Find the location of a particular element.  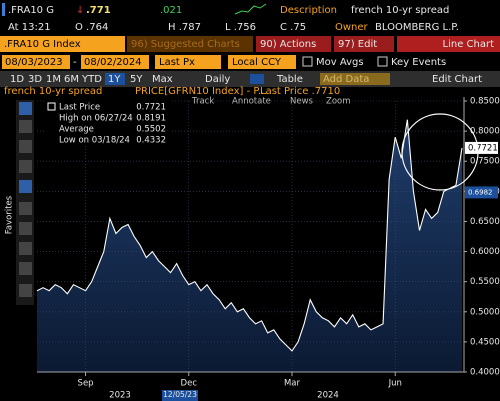

cursor-date-box is located at coordinates (180, 395).